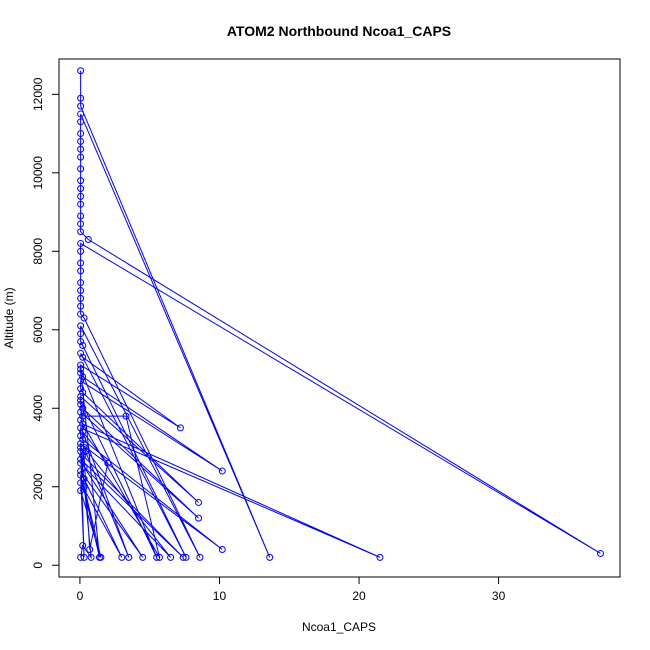 The width and height of the screenshot is (650, 650). Describe the element at coordinates (45, 323) in the screenshot. I see `y-axis: 0 2000 4000 6000 8000 10000 12000` at that location.